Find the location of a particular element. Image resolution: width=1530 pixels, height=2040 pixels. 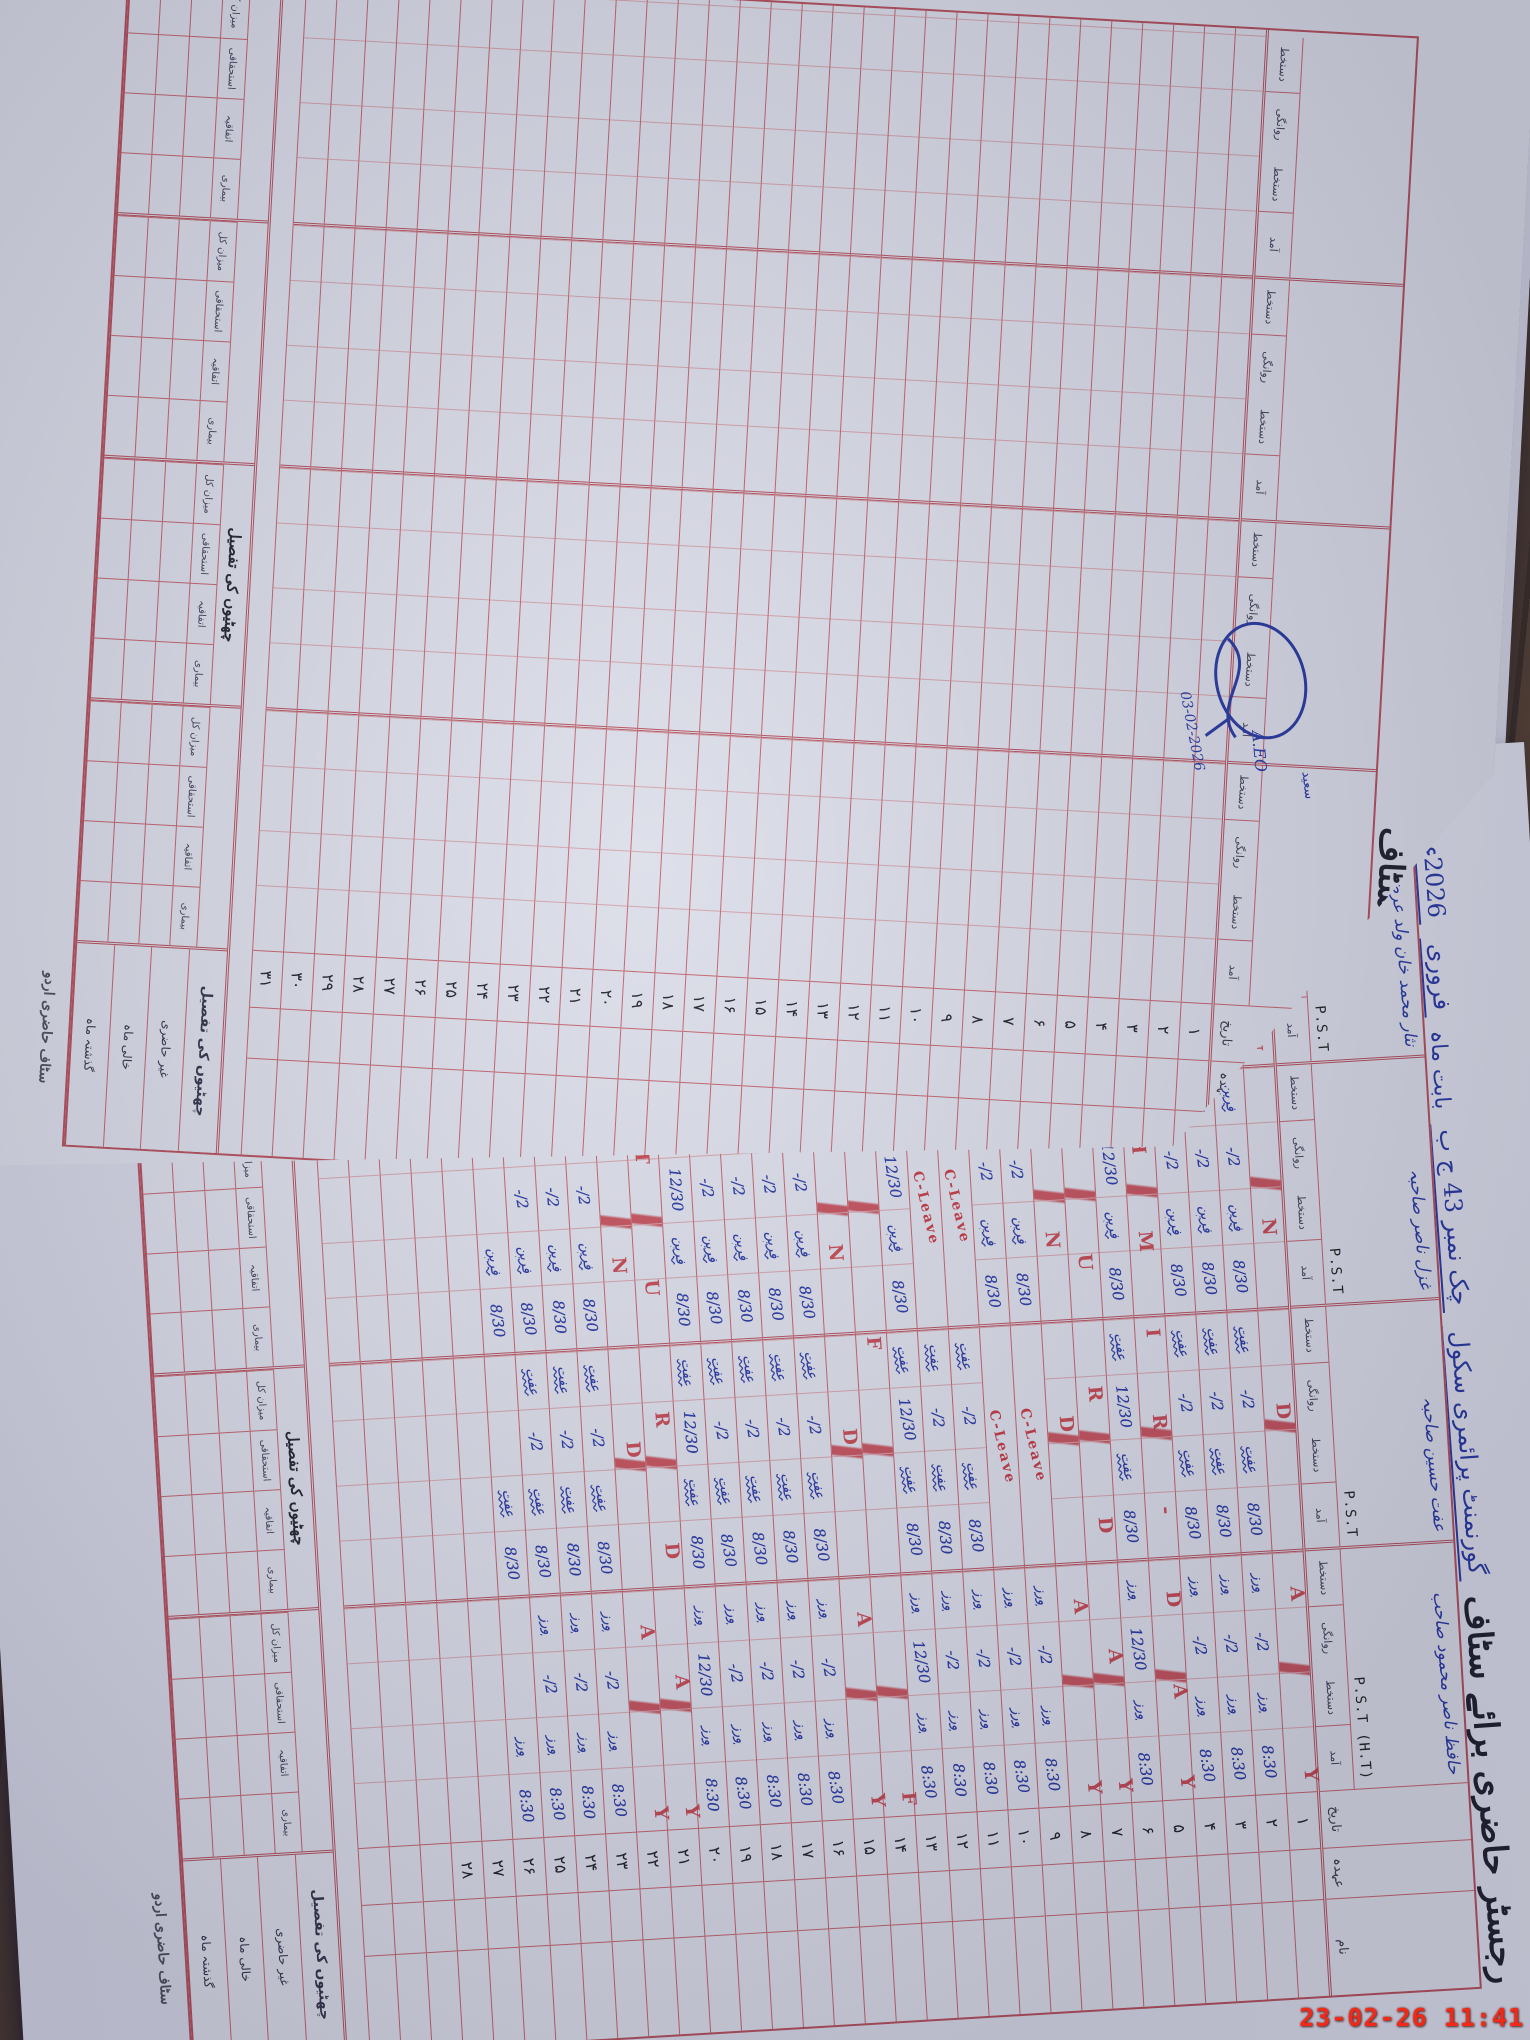

date-numeral: ۲ is located at coordinates (1164, 1030).